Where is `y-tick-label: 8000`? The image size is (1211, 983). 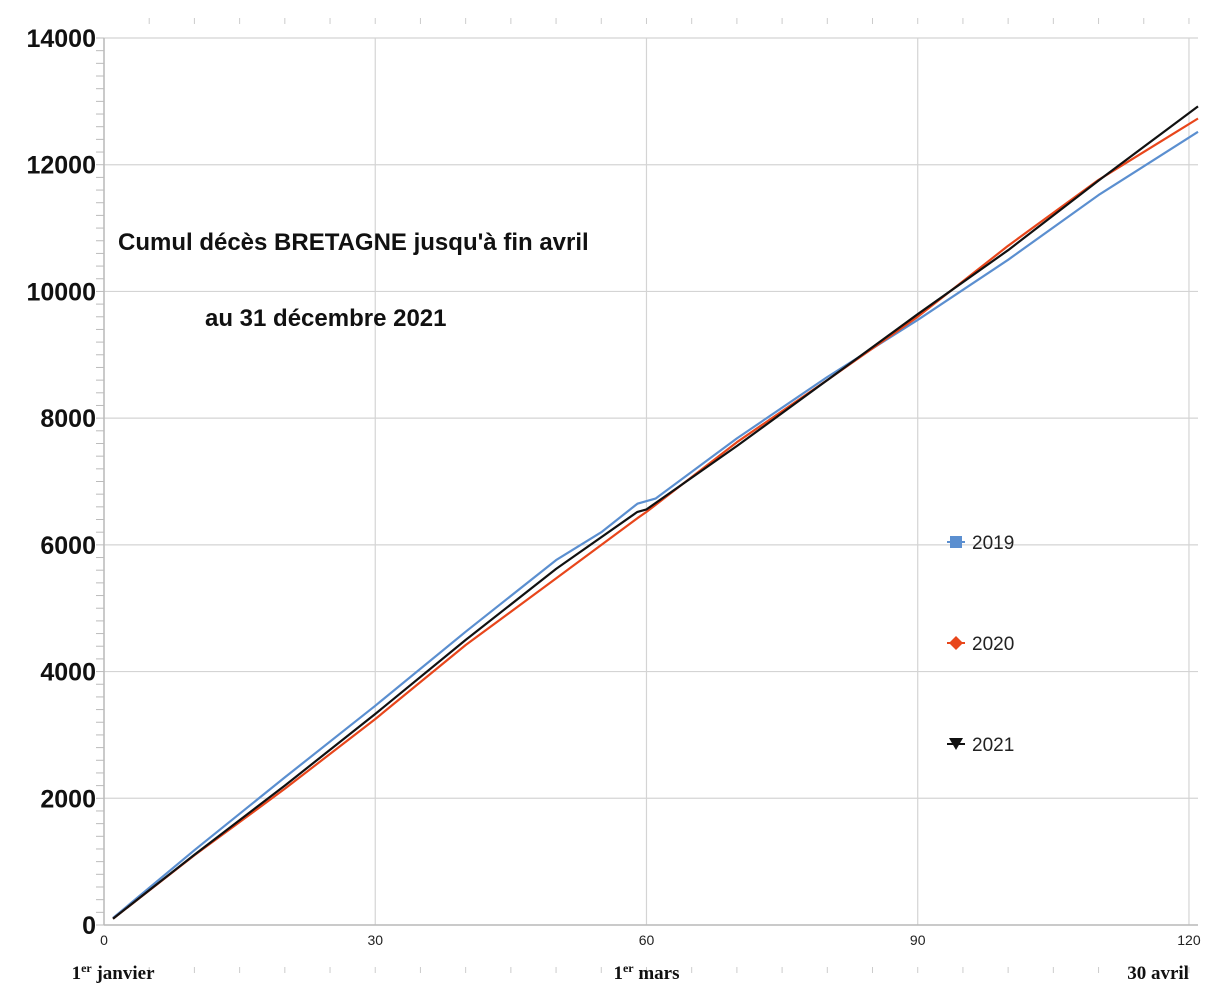 y-tick-label: 8000 is located at coordinates (68, 419).